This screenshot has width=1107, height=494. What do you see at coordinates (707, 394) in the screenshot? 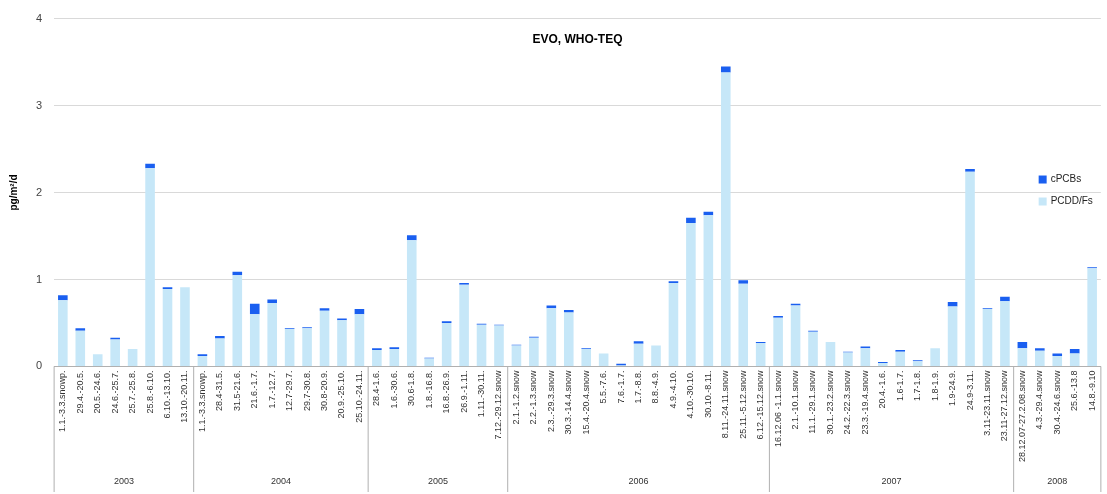
I see `x-tick-label: 30.10.-8.11.` at bounding box center [707, 394].